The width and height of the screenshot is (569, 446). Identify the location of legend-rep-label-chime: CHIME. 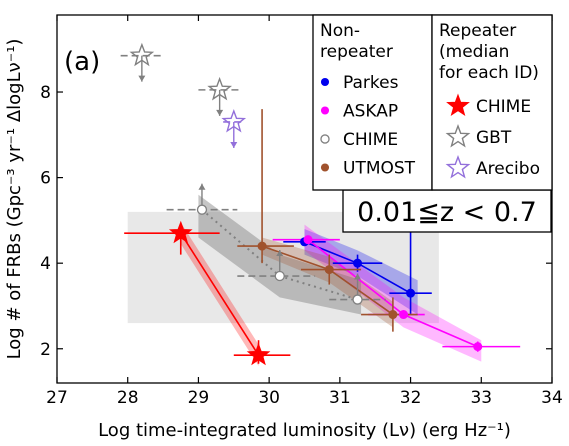
(503, 107).